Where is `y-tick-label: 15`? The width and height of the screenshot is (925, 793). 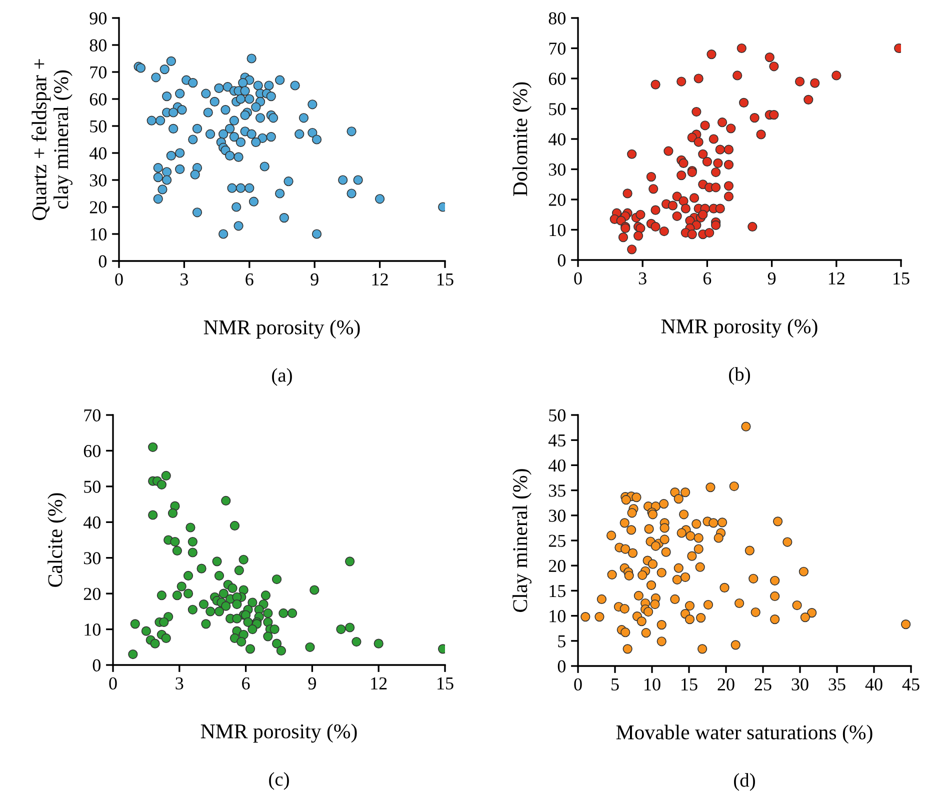 y-tick-label: 15 is located at coordinates (558, 591).